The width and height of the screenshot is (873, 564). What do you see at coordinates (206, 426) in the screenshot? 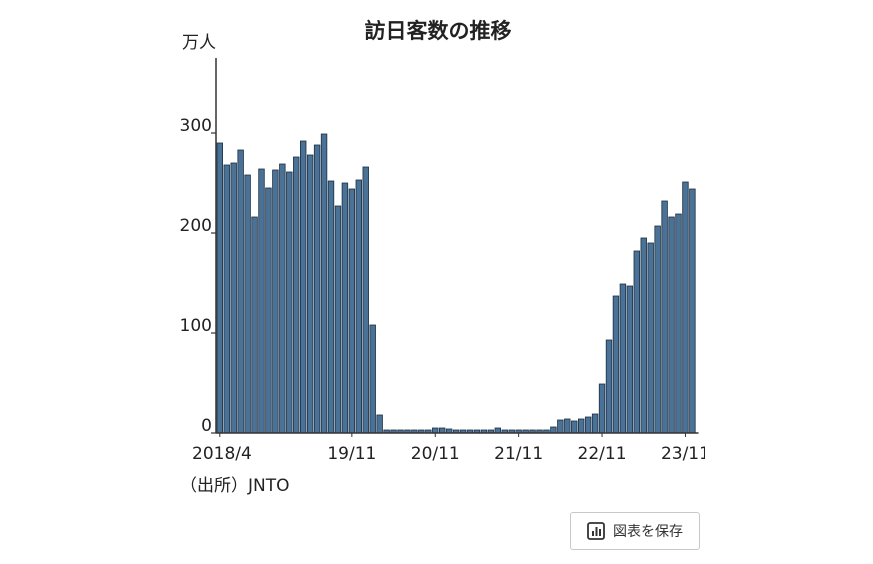
I see `y-tick-label: 0` at bounding box center [206, 426].